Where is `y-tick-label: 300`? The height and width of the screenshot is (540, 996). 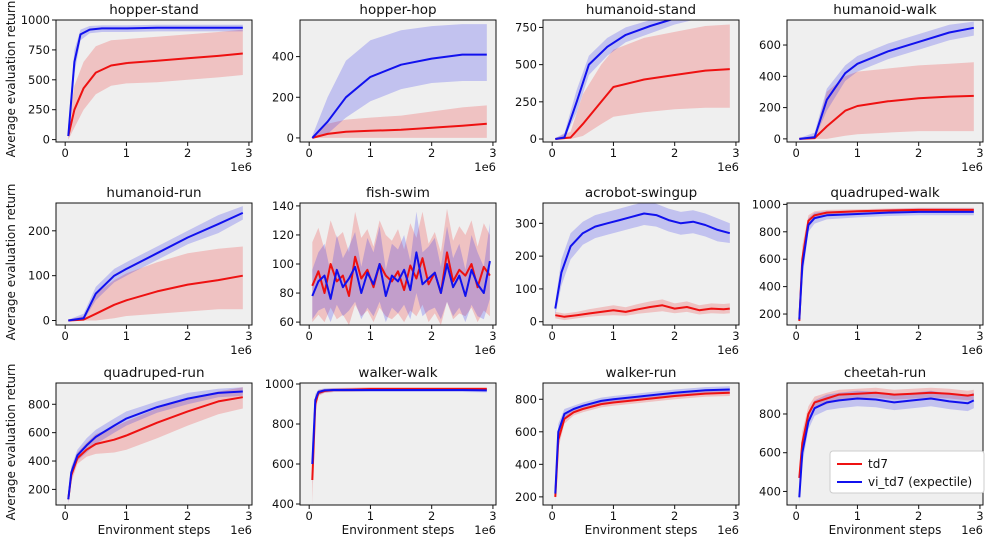 y-tick-label: 300 is located at coordinates (526, 223).